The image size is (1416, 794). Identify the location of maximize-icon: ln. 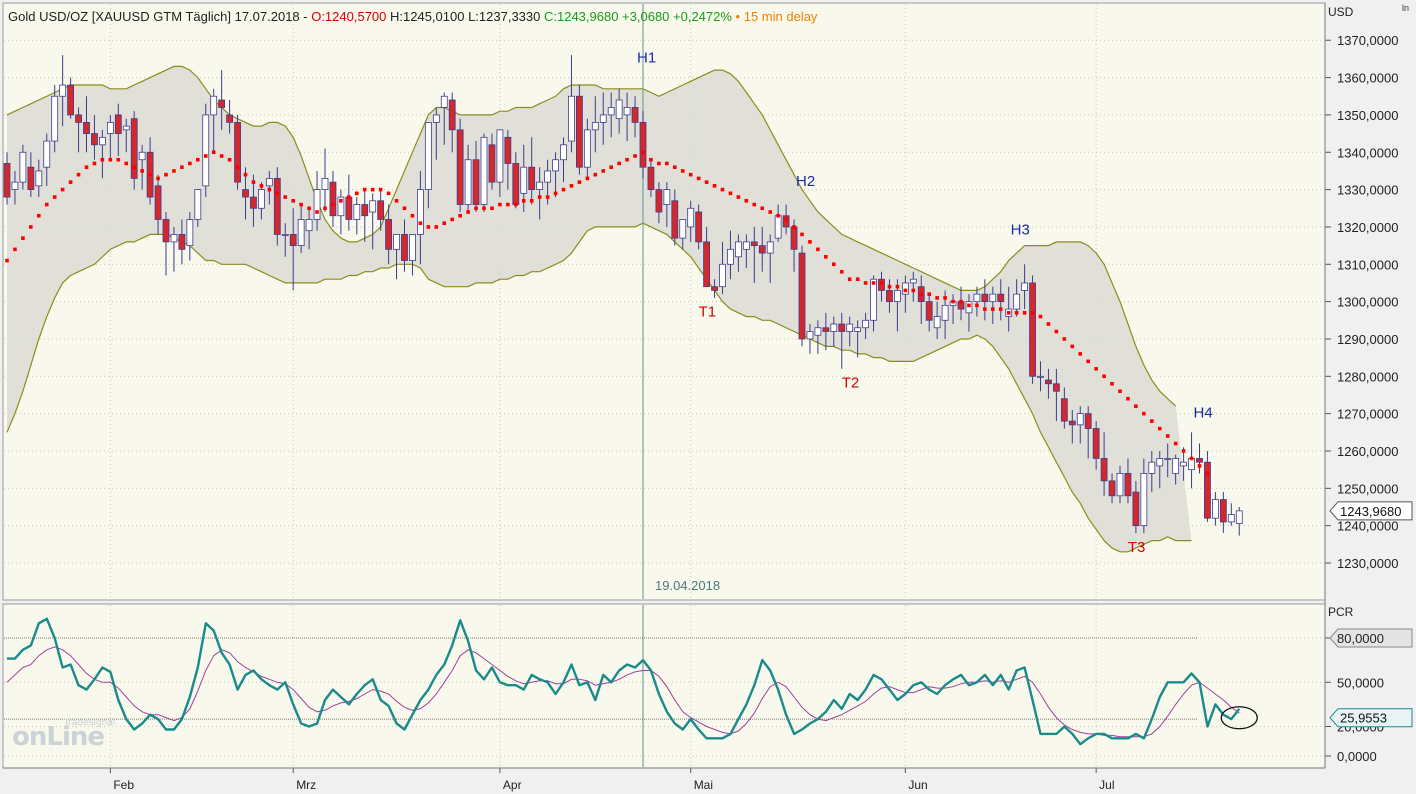
(1406, 8).